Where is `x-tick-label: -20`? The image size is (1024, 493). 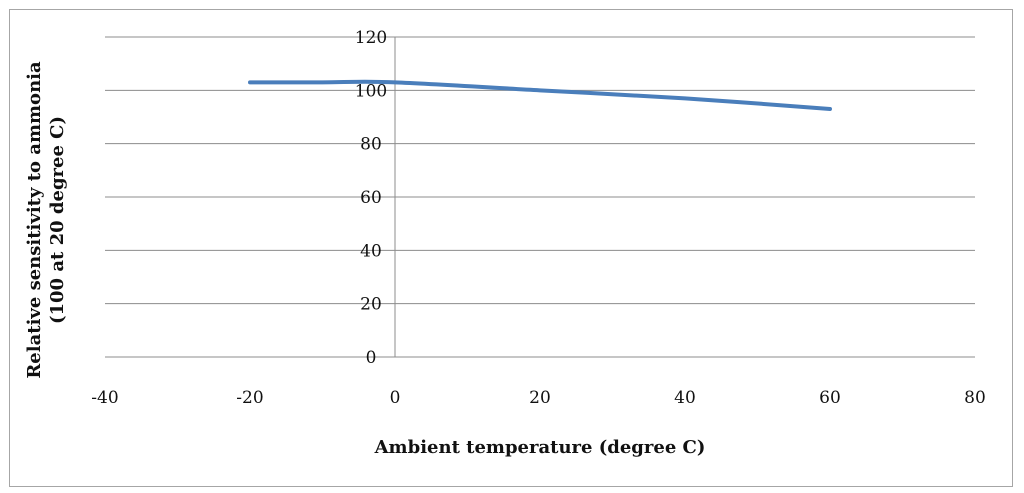 x-tick-label: -20 is located at coordinates (249, 398).